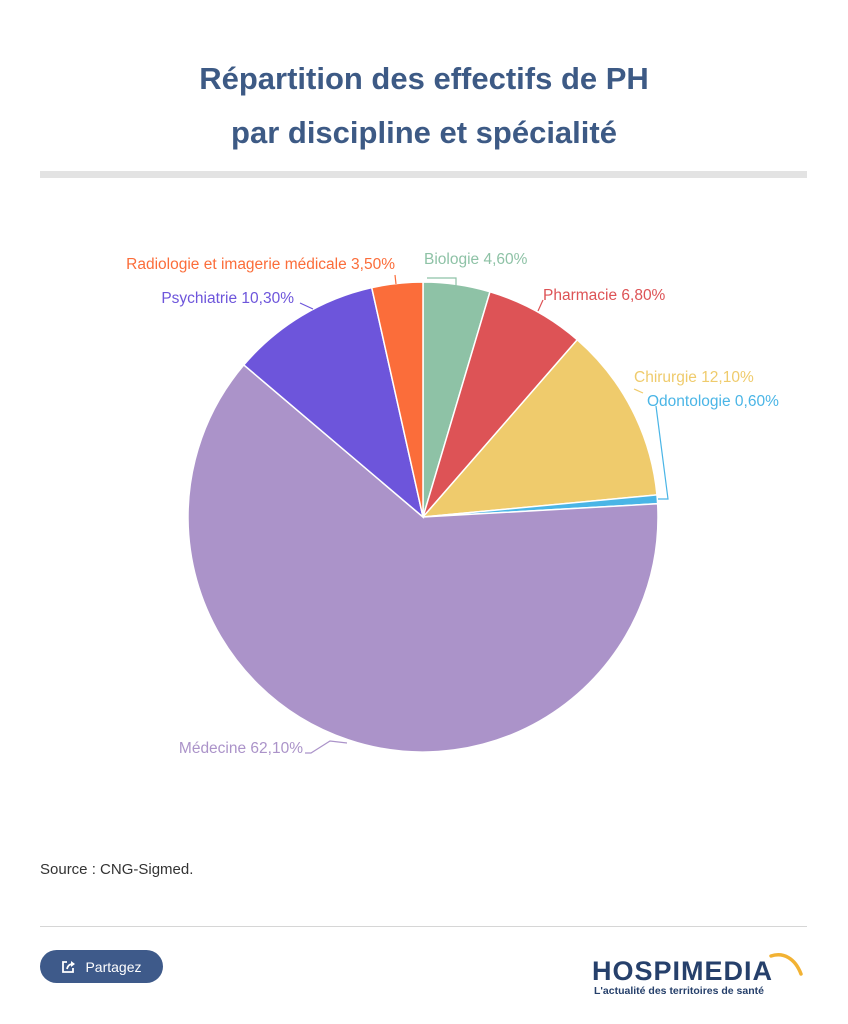  I want to click on chart-title-line-2: par discipline et spécialité, so click(424, 132).